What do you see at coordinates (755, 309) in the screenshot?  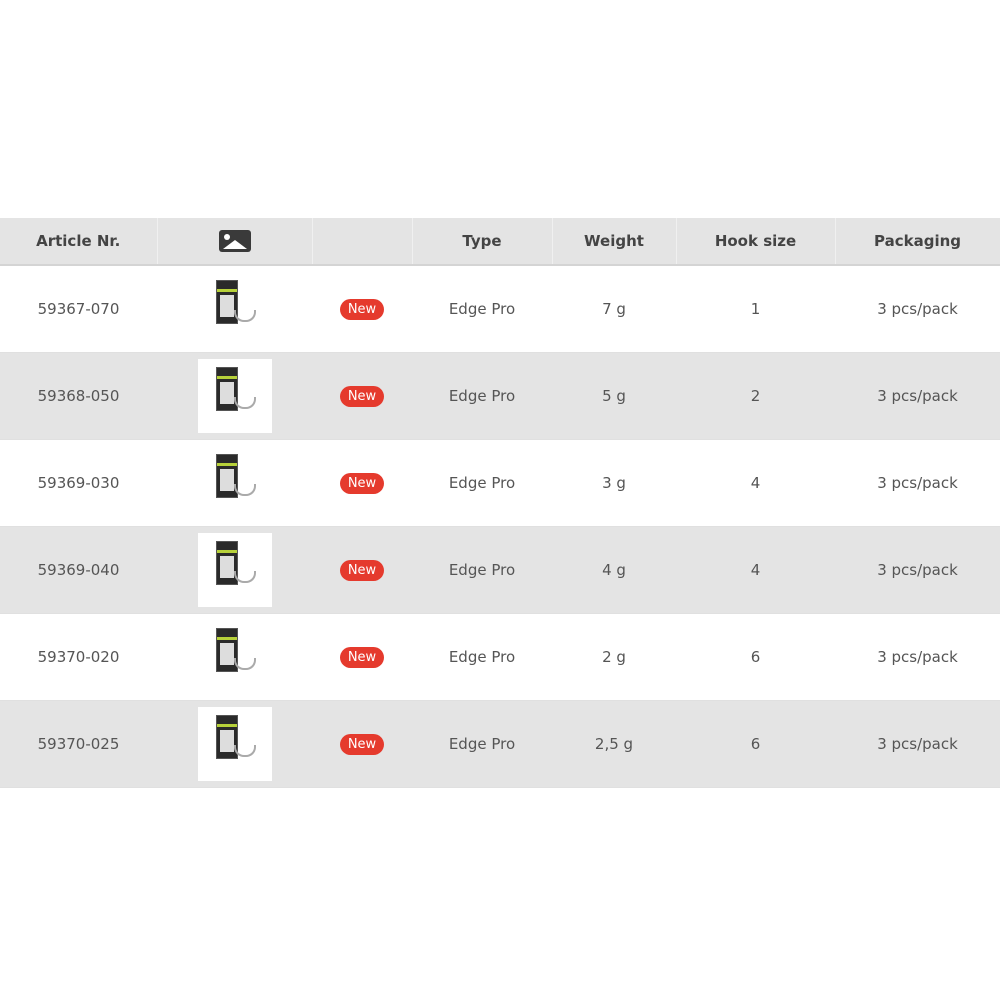 I see `hook-size: 1` at bounding box center [755, 309].